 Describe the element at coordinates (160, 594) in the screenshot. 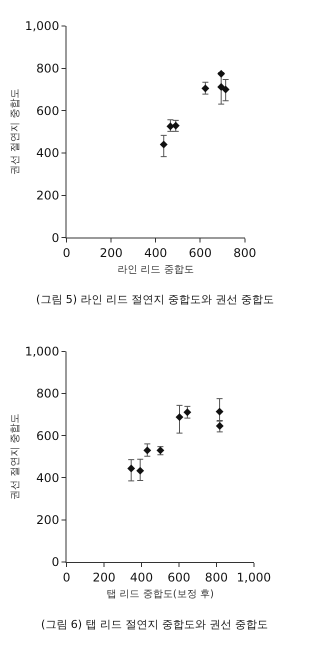

I see `x-axis-title: 탭 리드 중합도(보정 후)` at that location.